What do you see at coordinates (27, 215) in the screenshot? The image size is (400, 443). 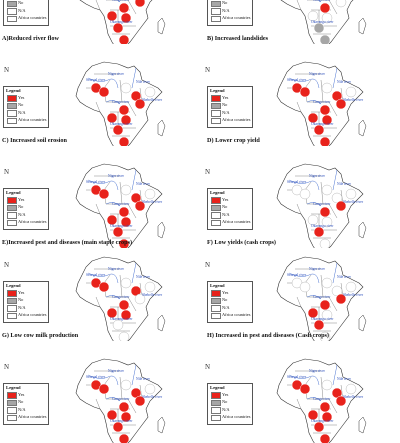 I see `legend-item: N/A` at bounding box center [27, 215].